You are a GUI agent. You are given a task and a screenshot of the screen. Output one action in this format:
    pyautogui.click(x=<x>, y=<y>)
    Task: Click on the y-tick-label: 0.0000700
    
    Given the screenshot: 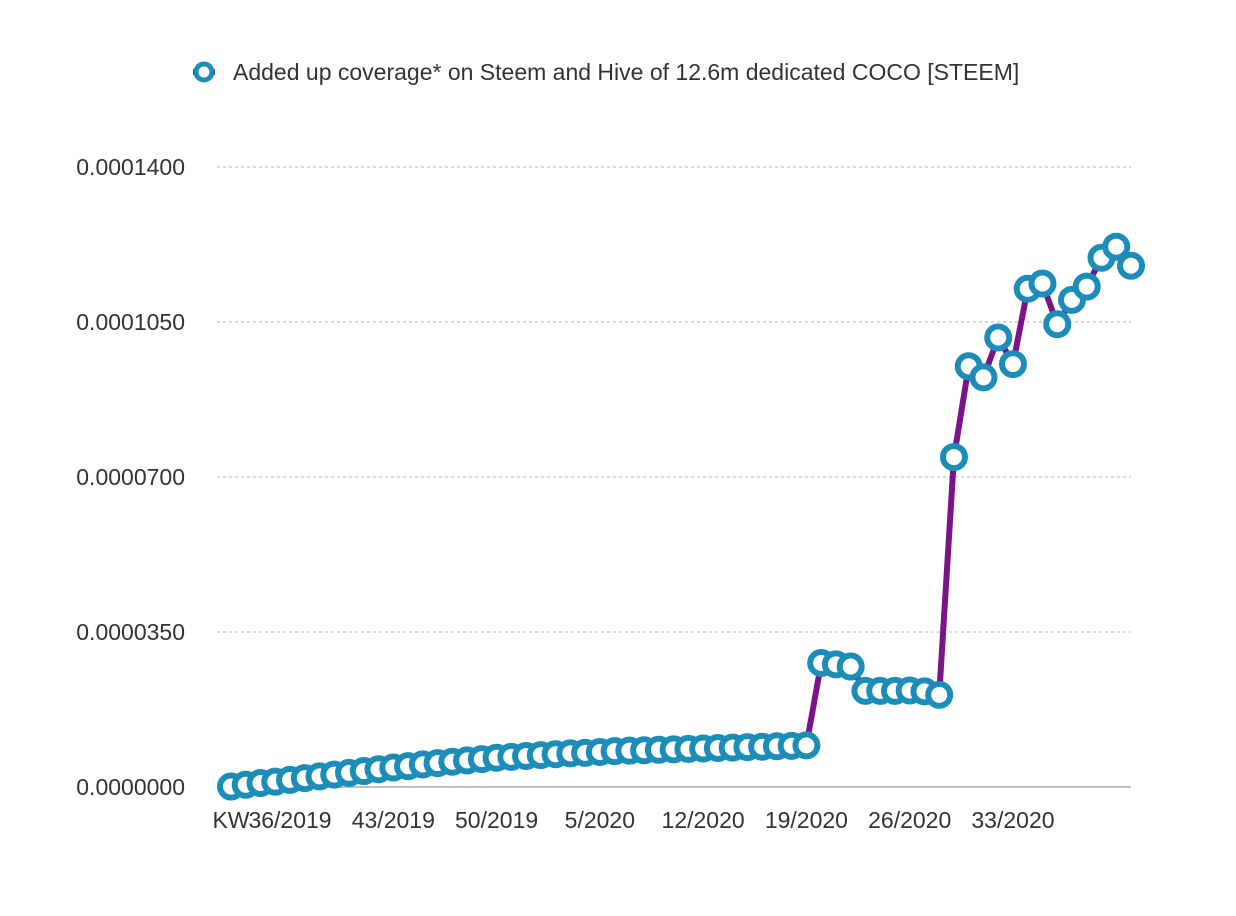 What is the action you would take?
    pyautogui.click(x=130, y=477)
    